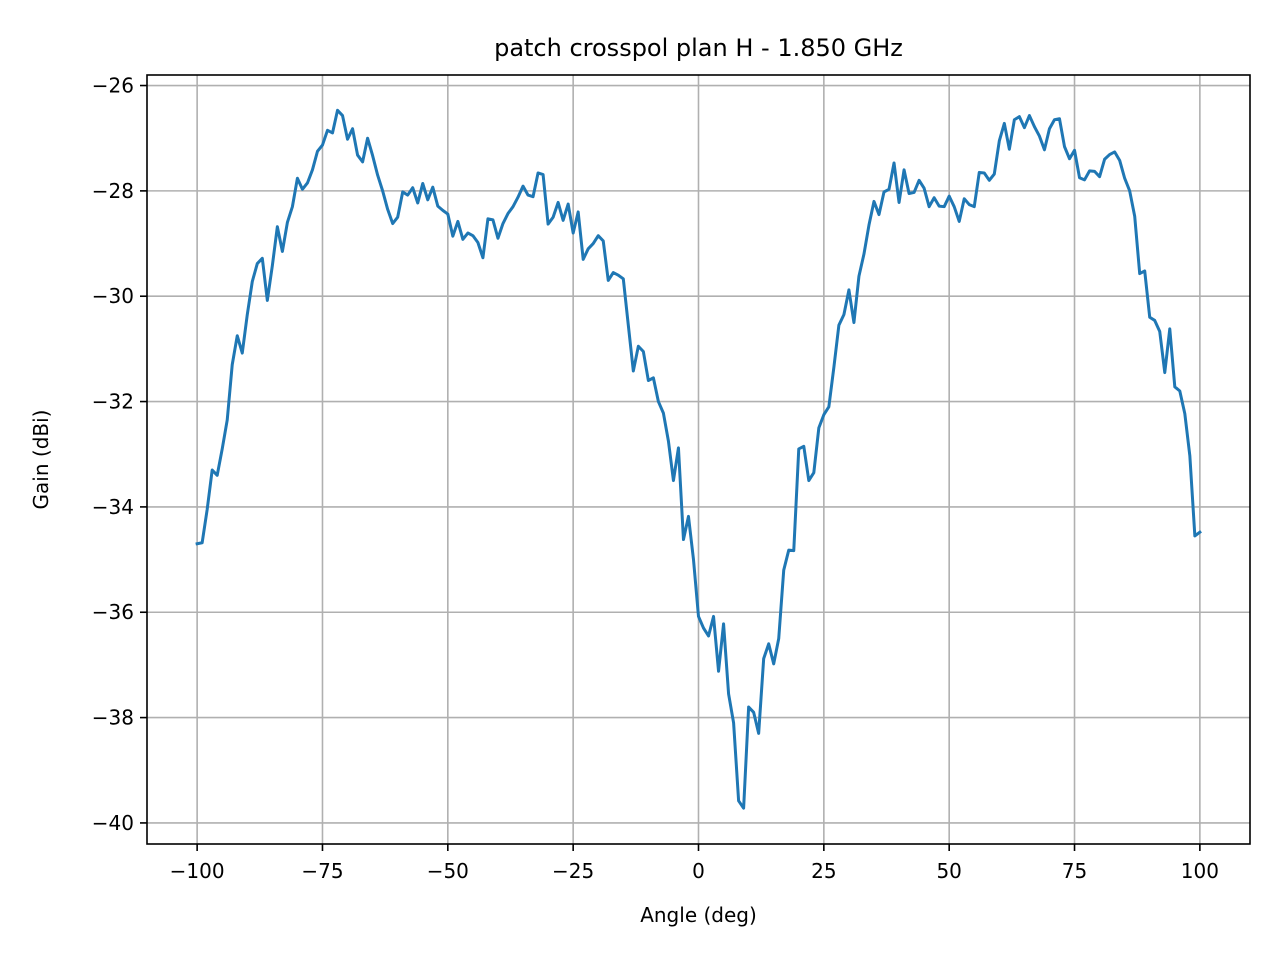 The width and height of the screenshot is (1280, 960). Describe the element at coordinates (698, 48) in the screenshot. I see `chart-title: patch crosspol plan H - 1.850 GHz` at that location.